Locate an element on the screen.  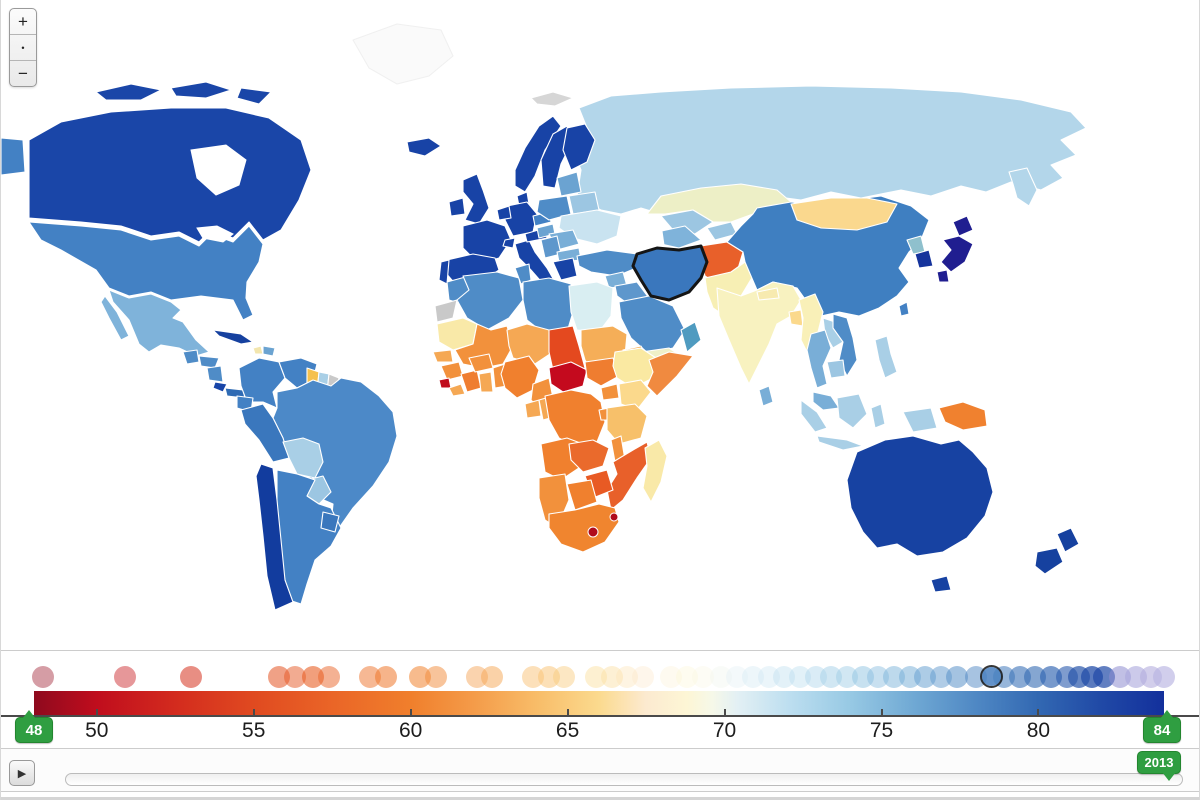
country-japan-honshu is located at coordinates (957, 254).